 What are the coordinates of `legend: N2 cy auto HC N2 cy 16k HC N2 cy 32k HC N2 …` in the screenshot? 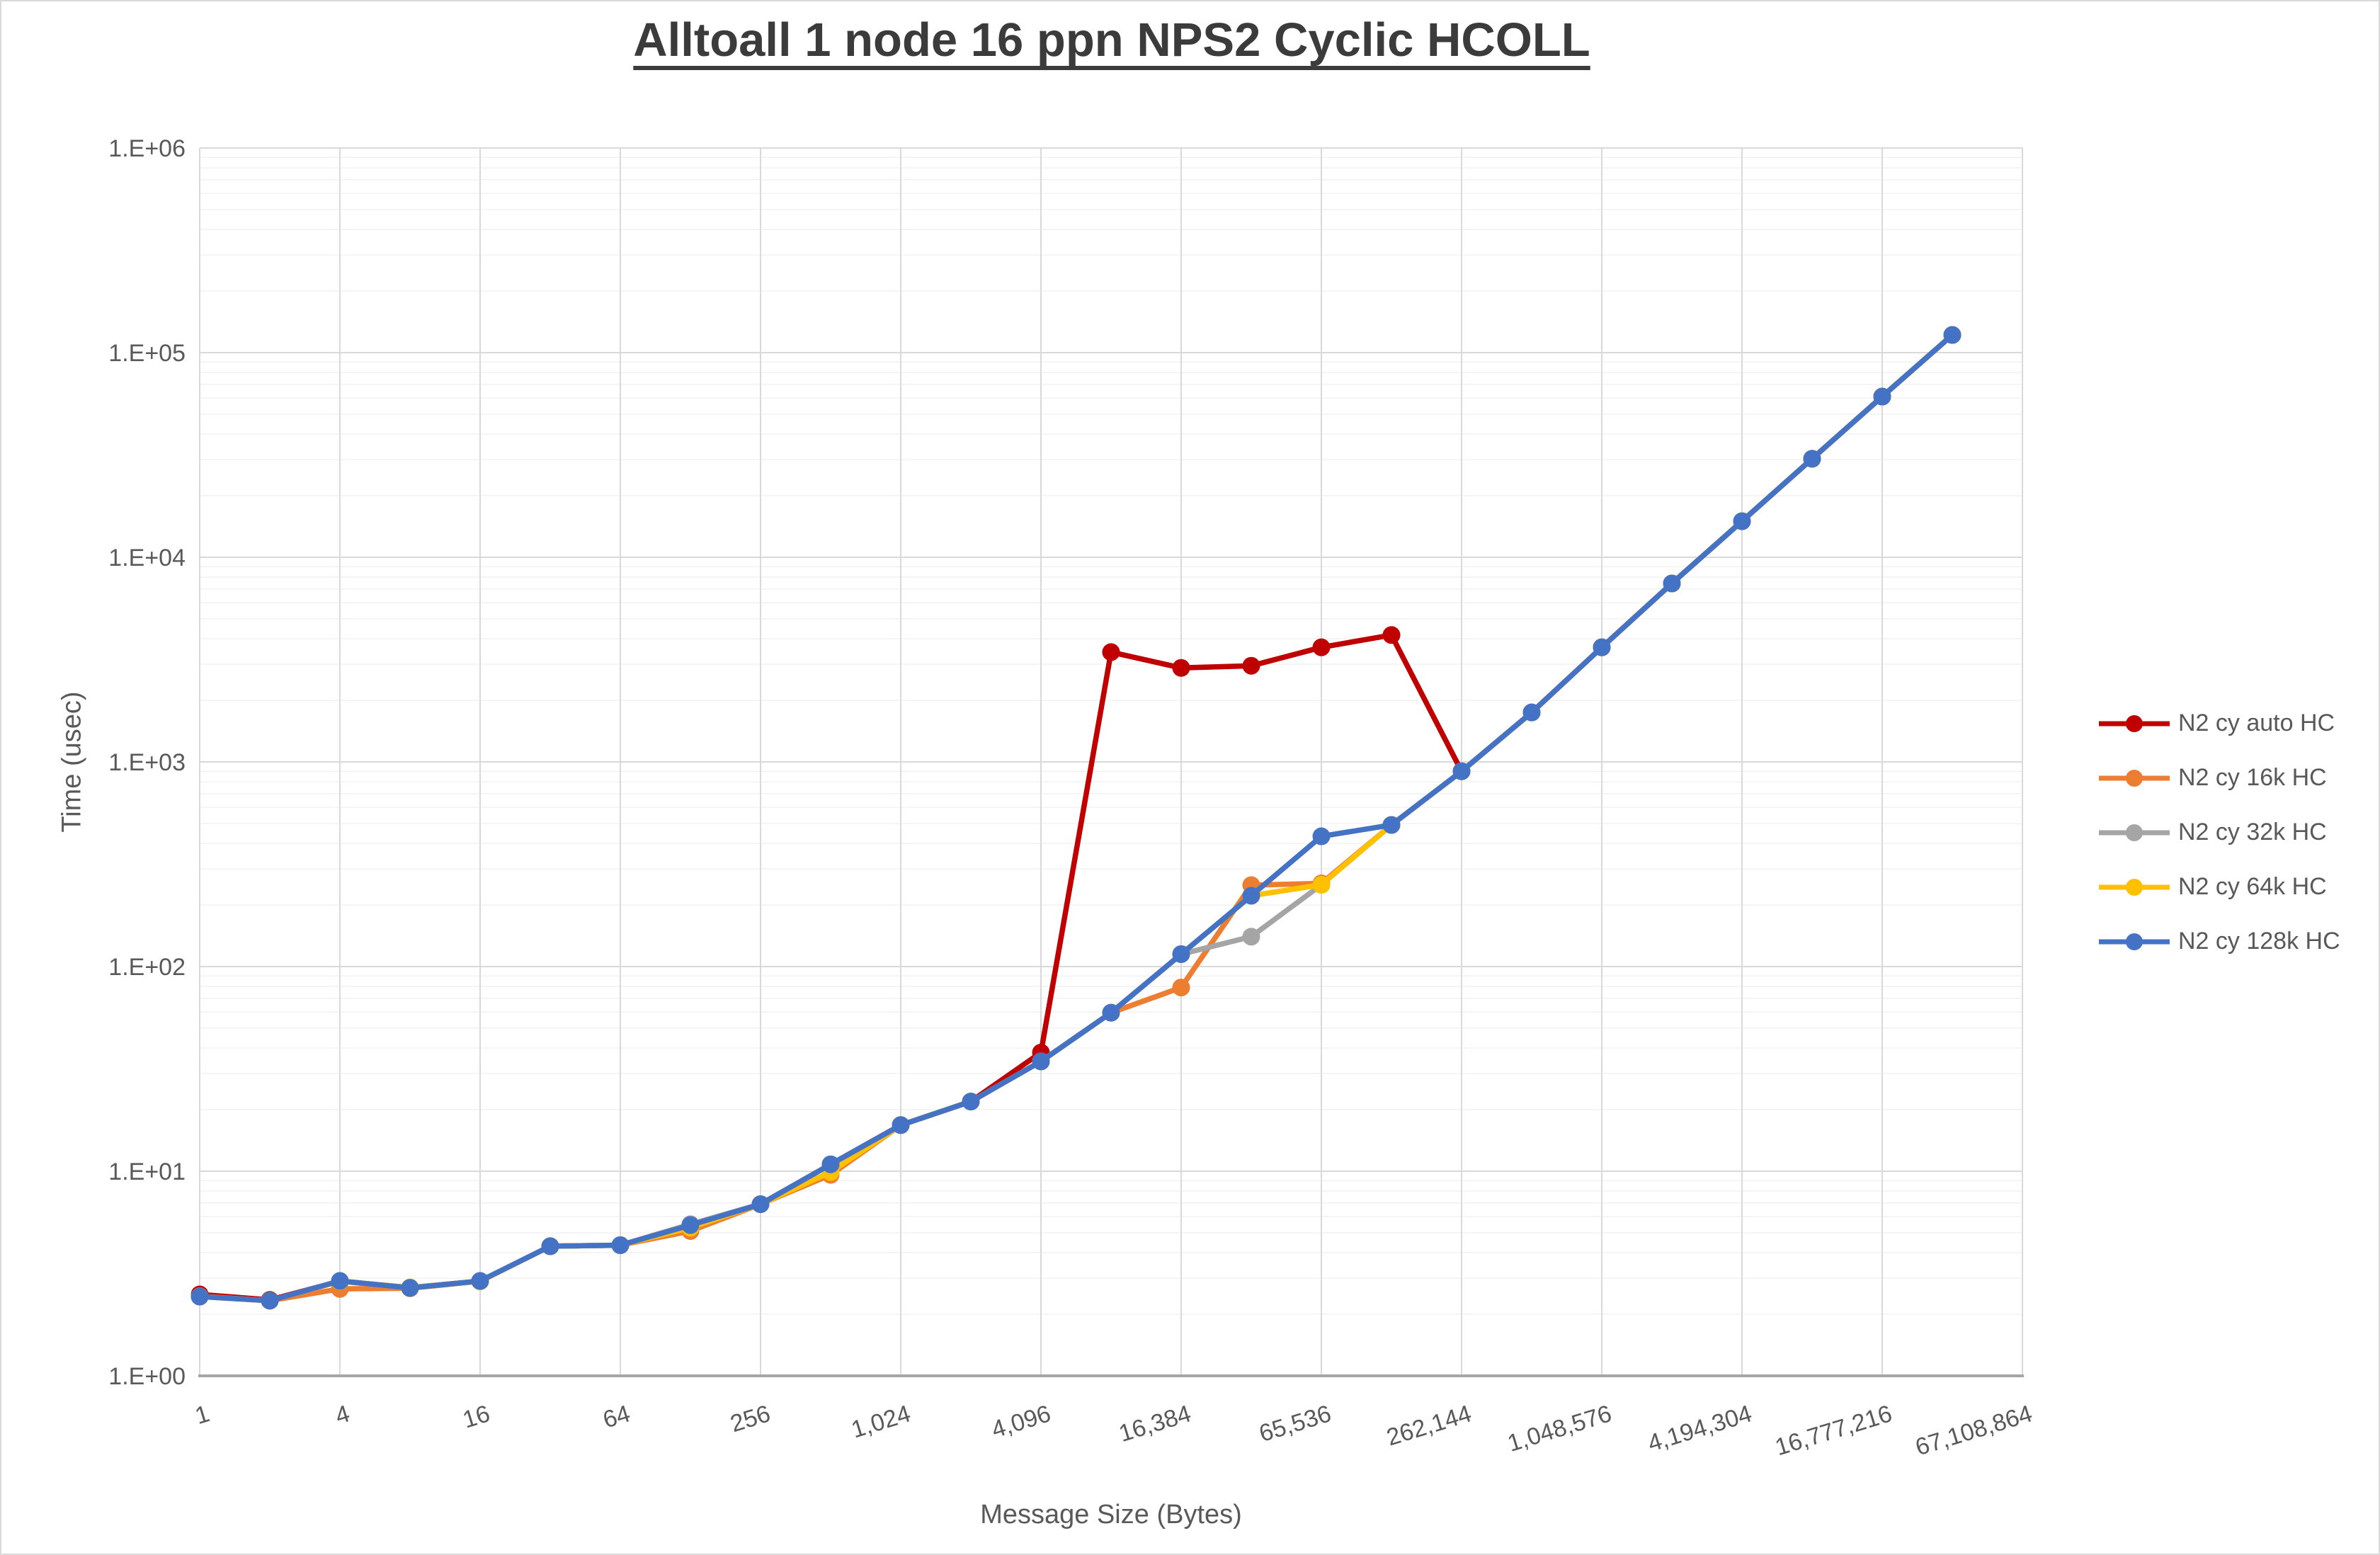 It's located at (2219, 832).